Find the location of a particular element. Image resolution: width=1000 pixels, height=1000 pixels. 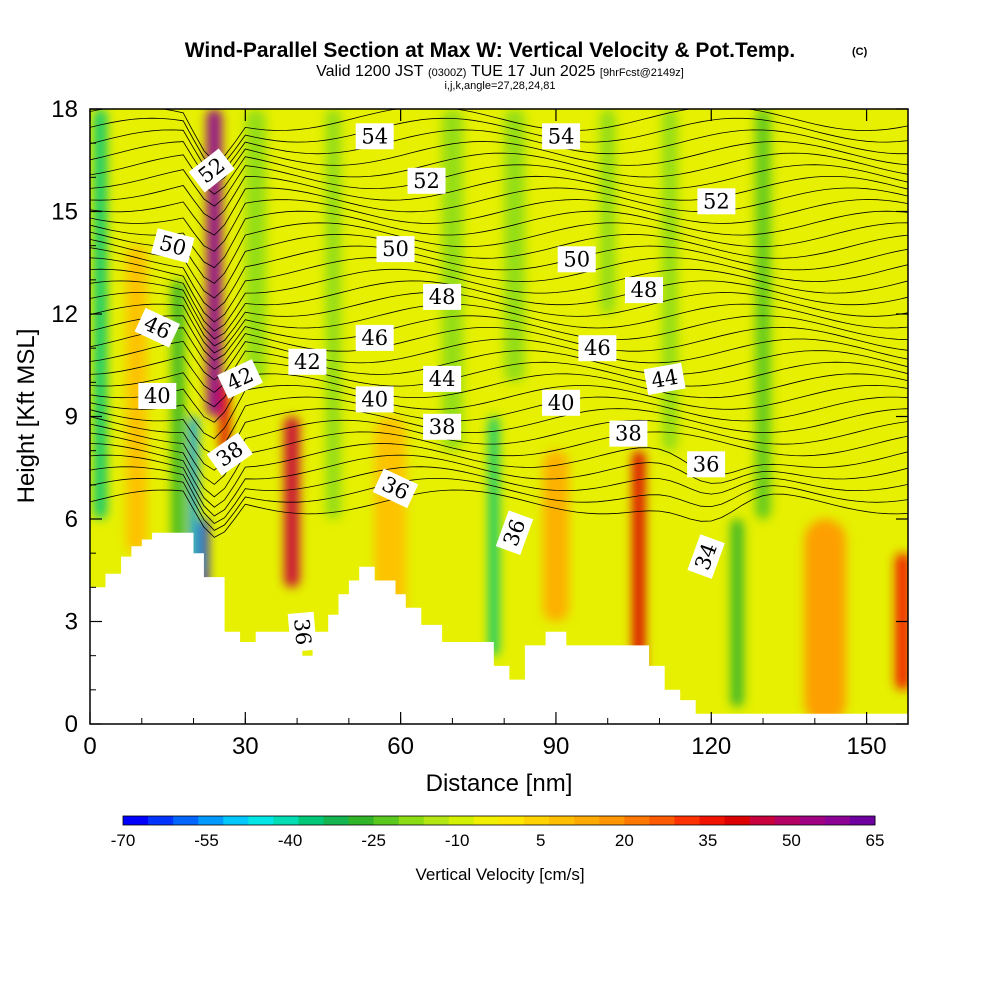

contour-label-text: 42 is located at coordinates (307, 362).